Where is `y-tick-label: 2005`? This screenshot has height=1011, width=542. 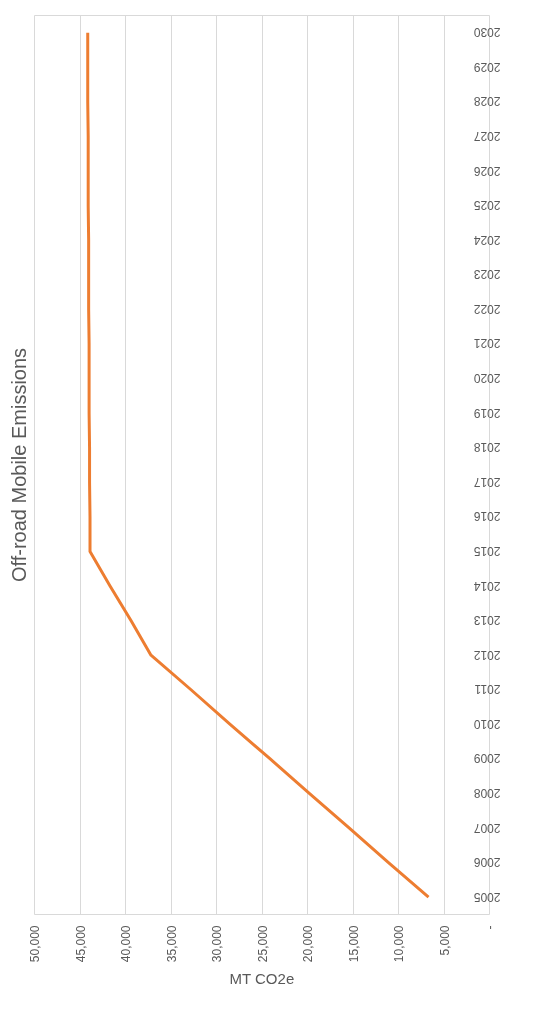 y-tick-label: 2005 is located at coordinates (487, 896).